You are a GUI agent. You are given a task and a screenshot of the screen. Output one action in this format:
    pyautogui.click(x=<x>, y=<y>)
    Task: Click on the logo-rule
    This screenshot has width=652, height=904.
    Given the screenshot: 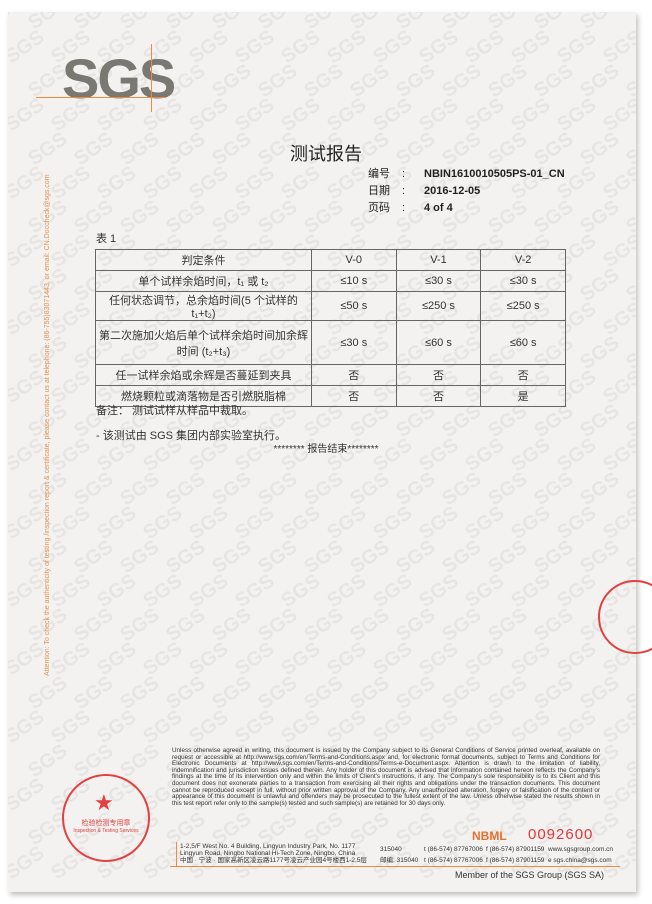 What is the action you would take?
    pyautogui.click(x=101, y=97)
    